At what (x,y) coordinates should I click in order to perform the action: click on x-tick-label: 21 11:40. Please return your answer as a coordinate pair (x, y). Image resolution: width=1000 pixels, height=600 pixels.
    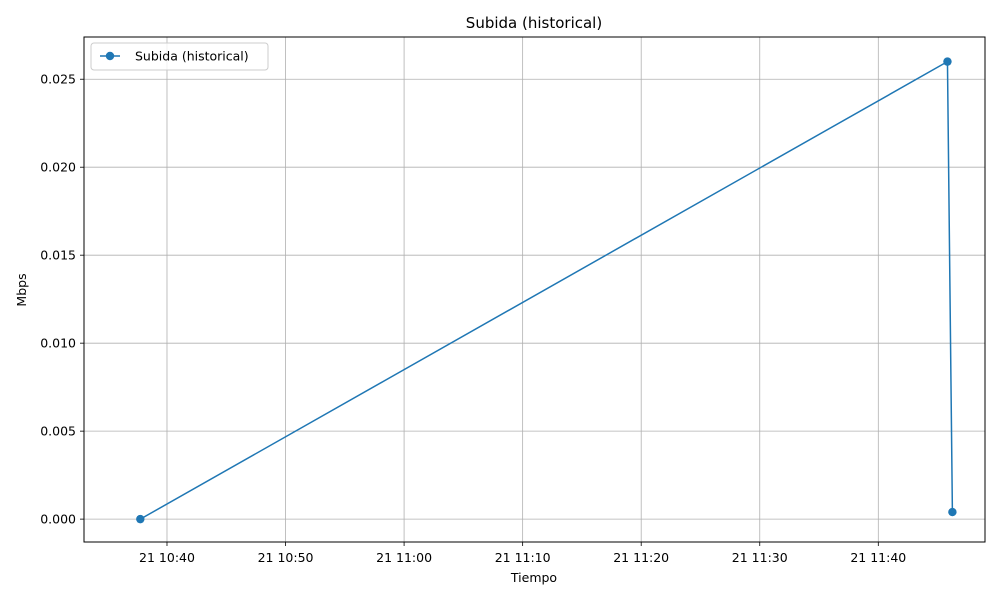
    Looking at the image, I should click on (878, 557).